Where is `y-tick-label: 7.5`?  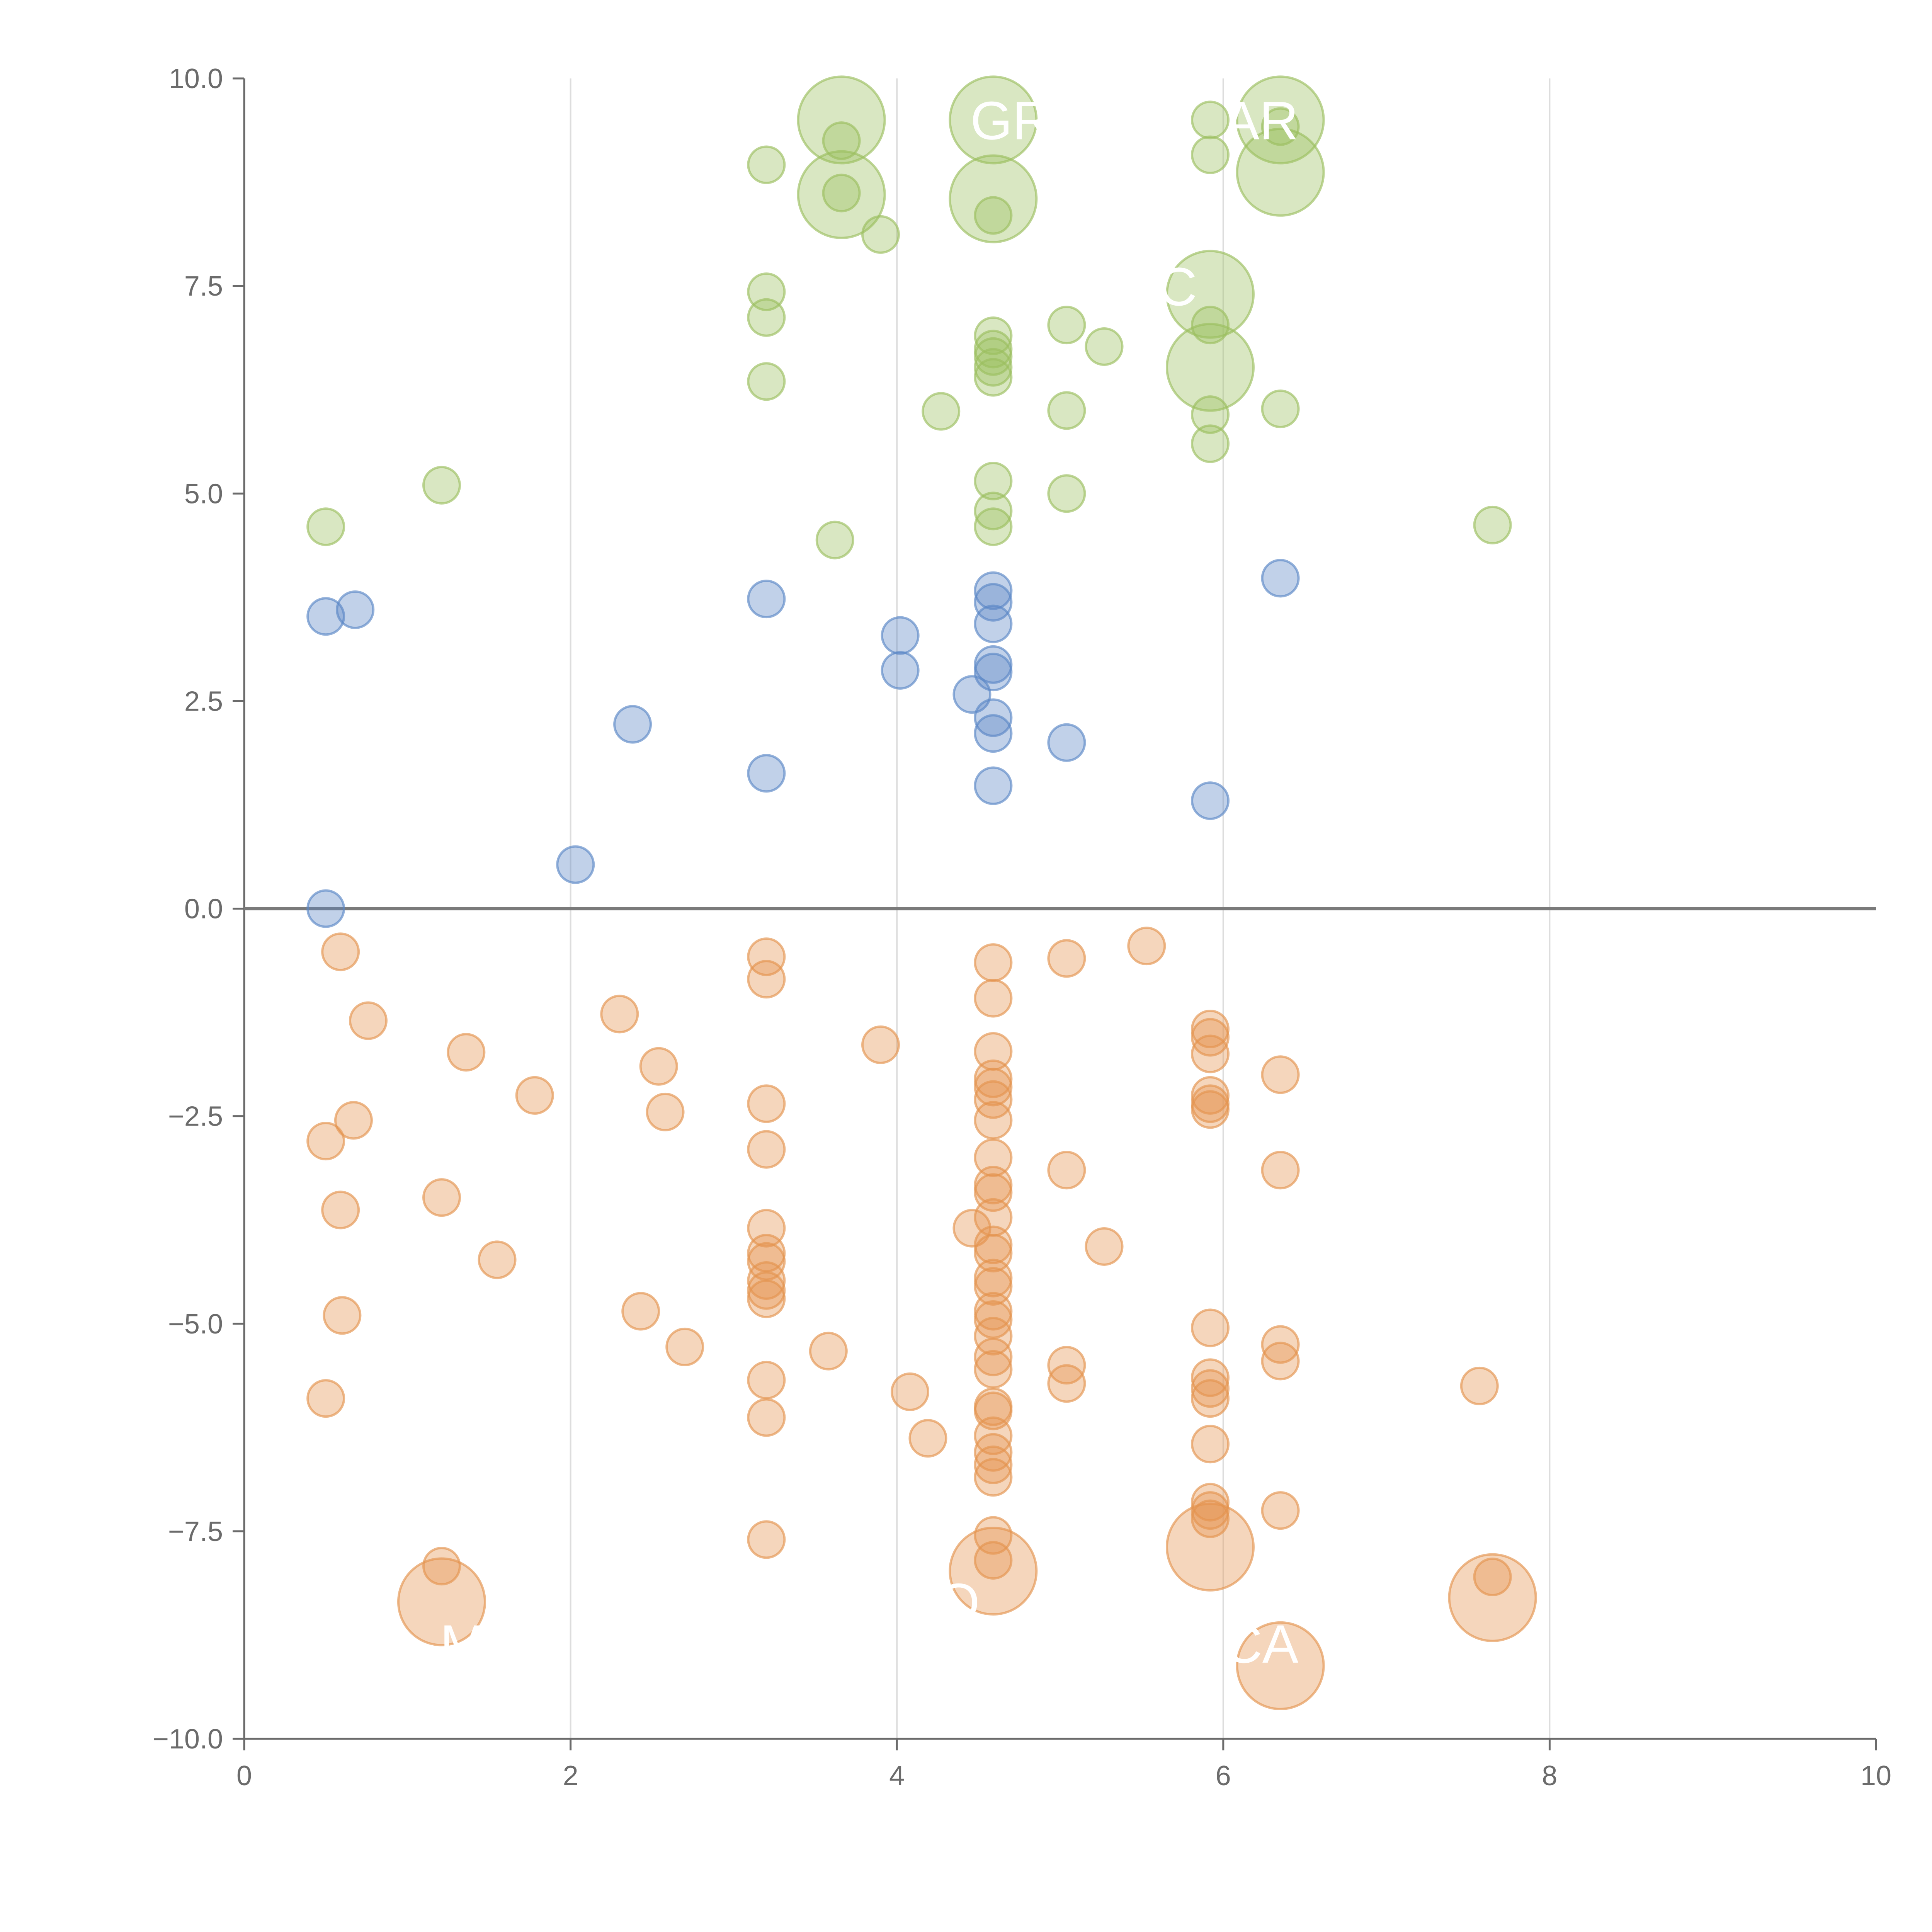 y-tick-label: 7.5 is located at coordinates (204, 287).